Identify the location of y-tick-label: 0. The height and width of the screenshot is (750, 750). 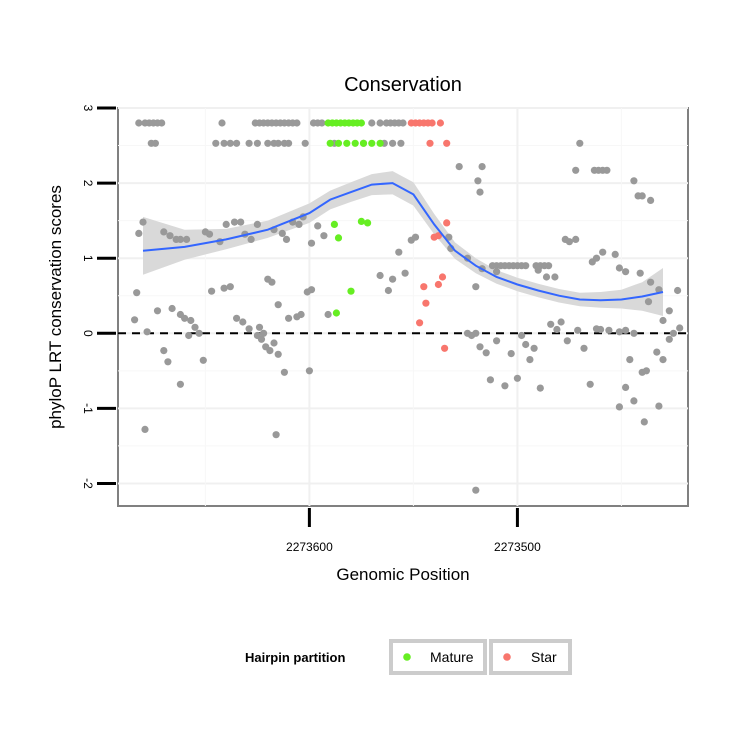
(88, 333).